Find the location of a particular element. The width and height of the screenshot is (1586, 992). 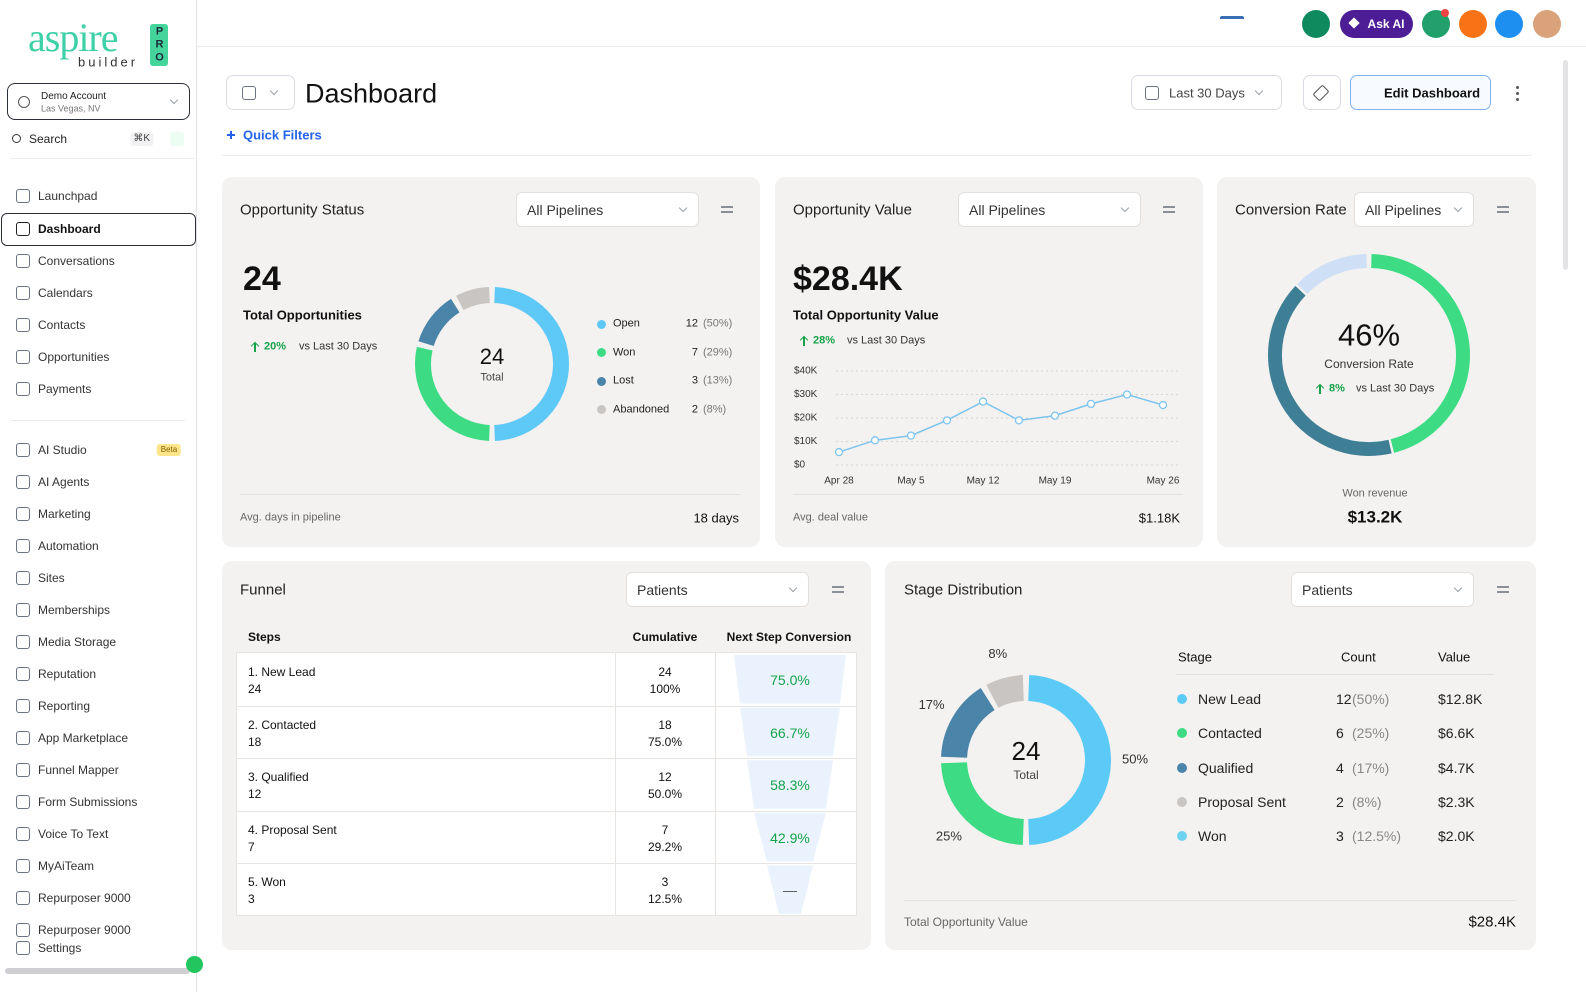

date-range-select is located at coordinates (1206, 92).